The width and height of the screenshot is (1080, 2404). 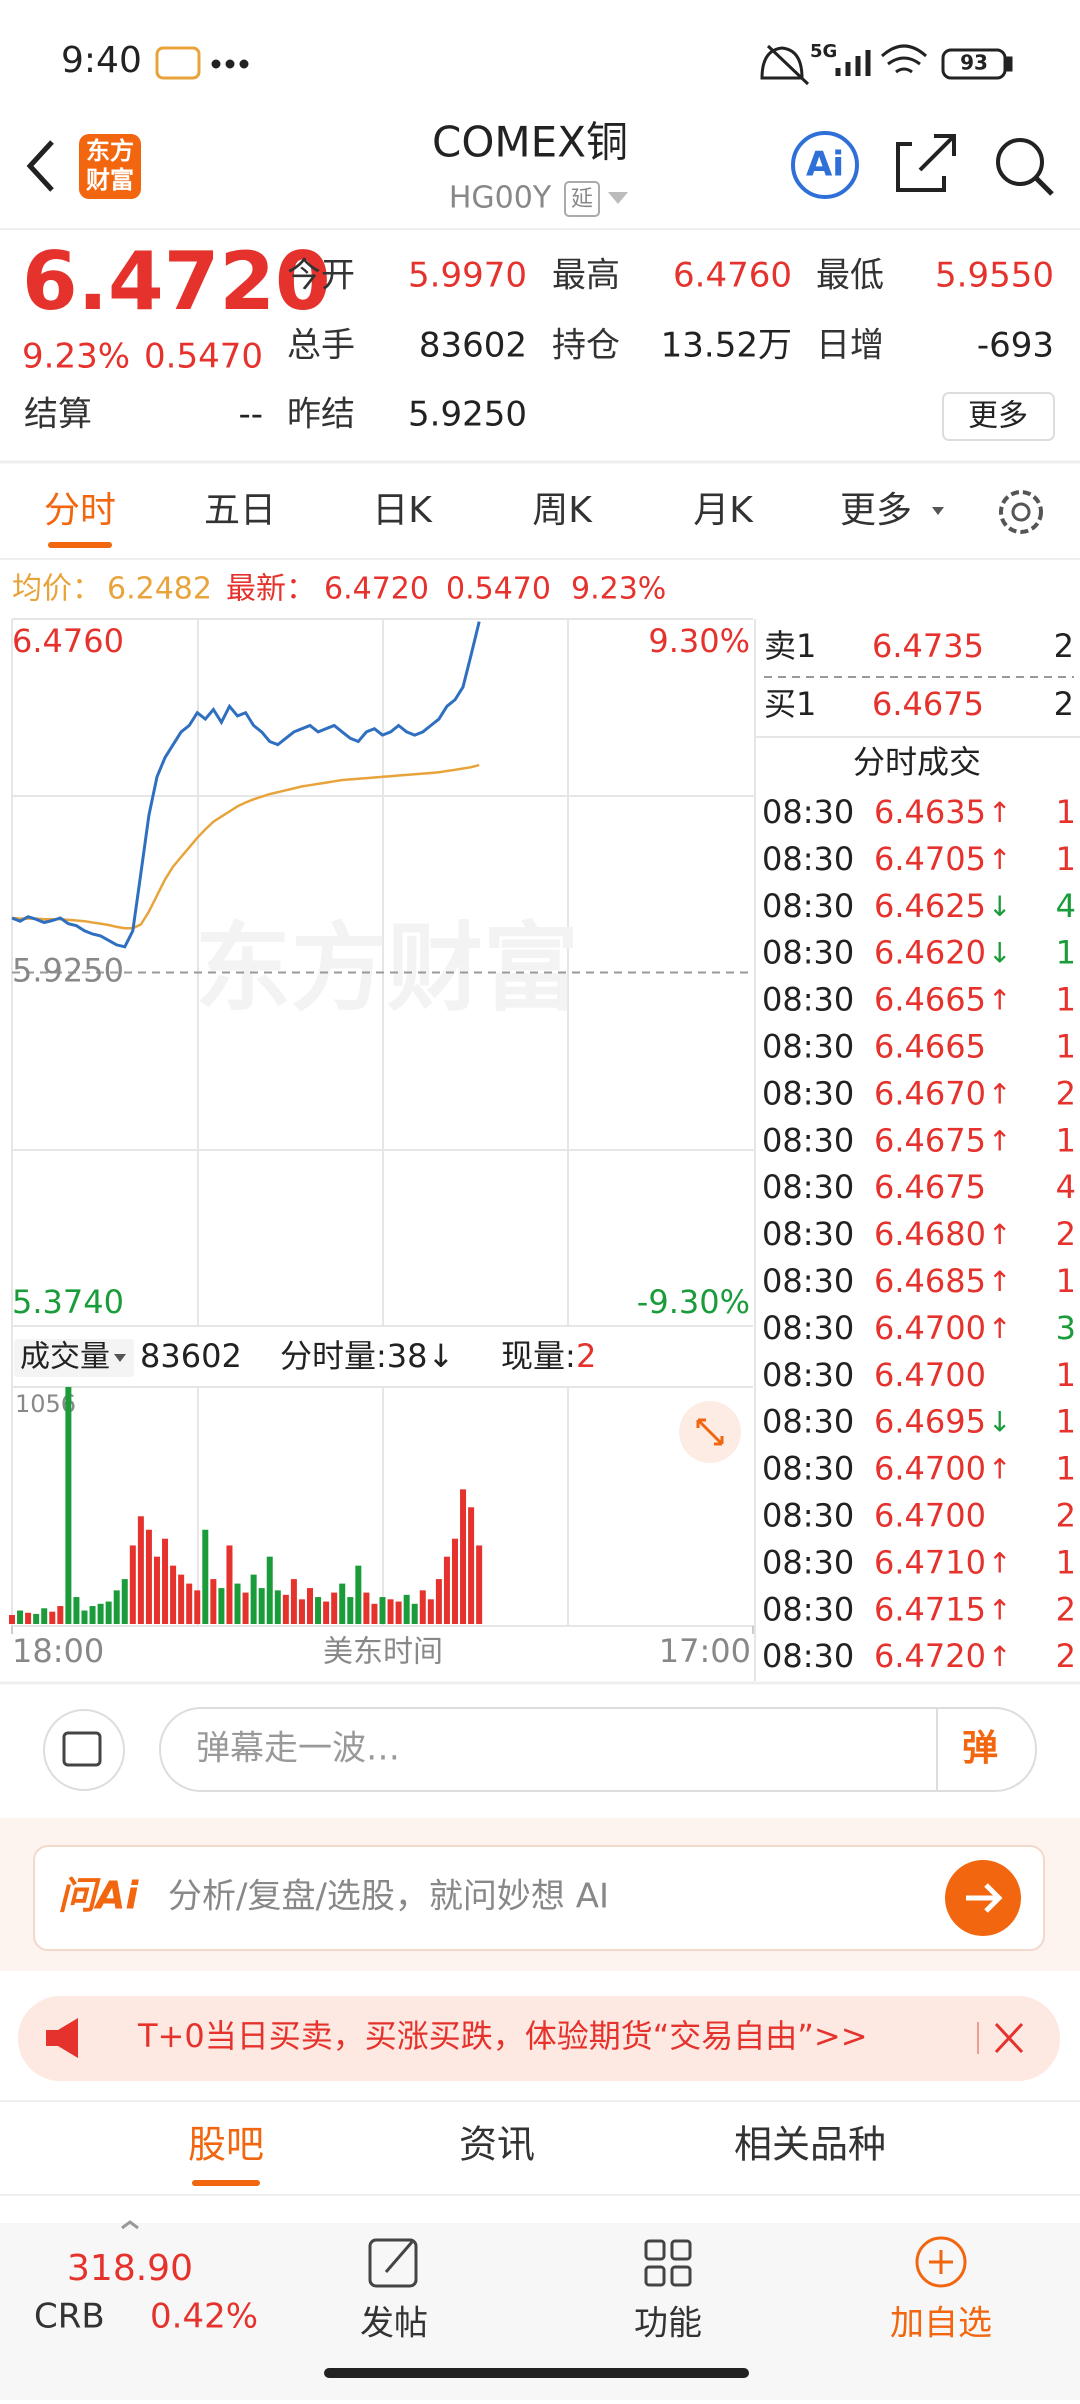 What do you see at coordinates (497, 2145) in the screenshot?
I see `content-tab: 资讯` at bounding box center [497, 2145].